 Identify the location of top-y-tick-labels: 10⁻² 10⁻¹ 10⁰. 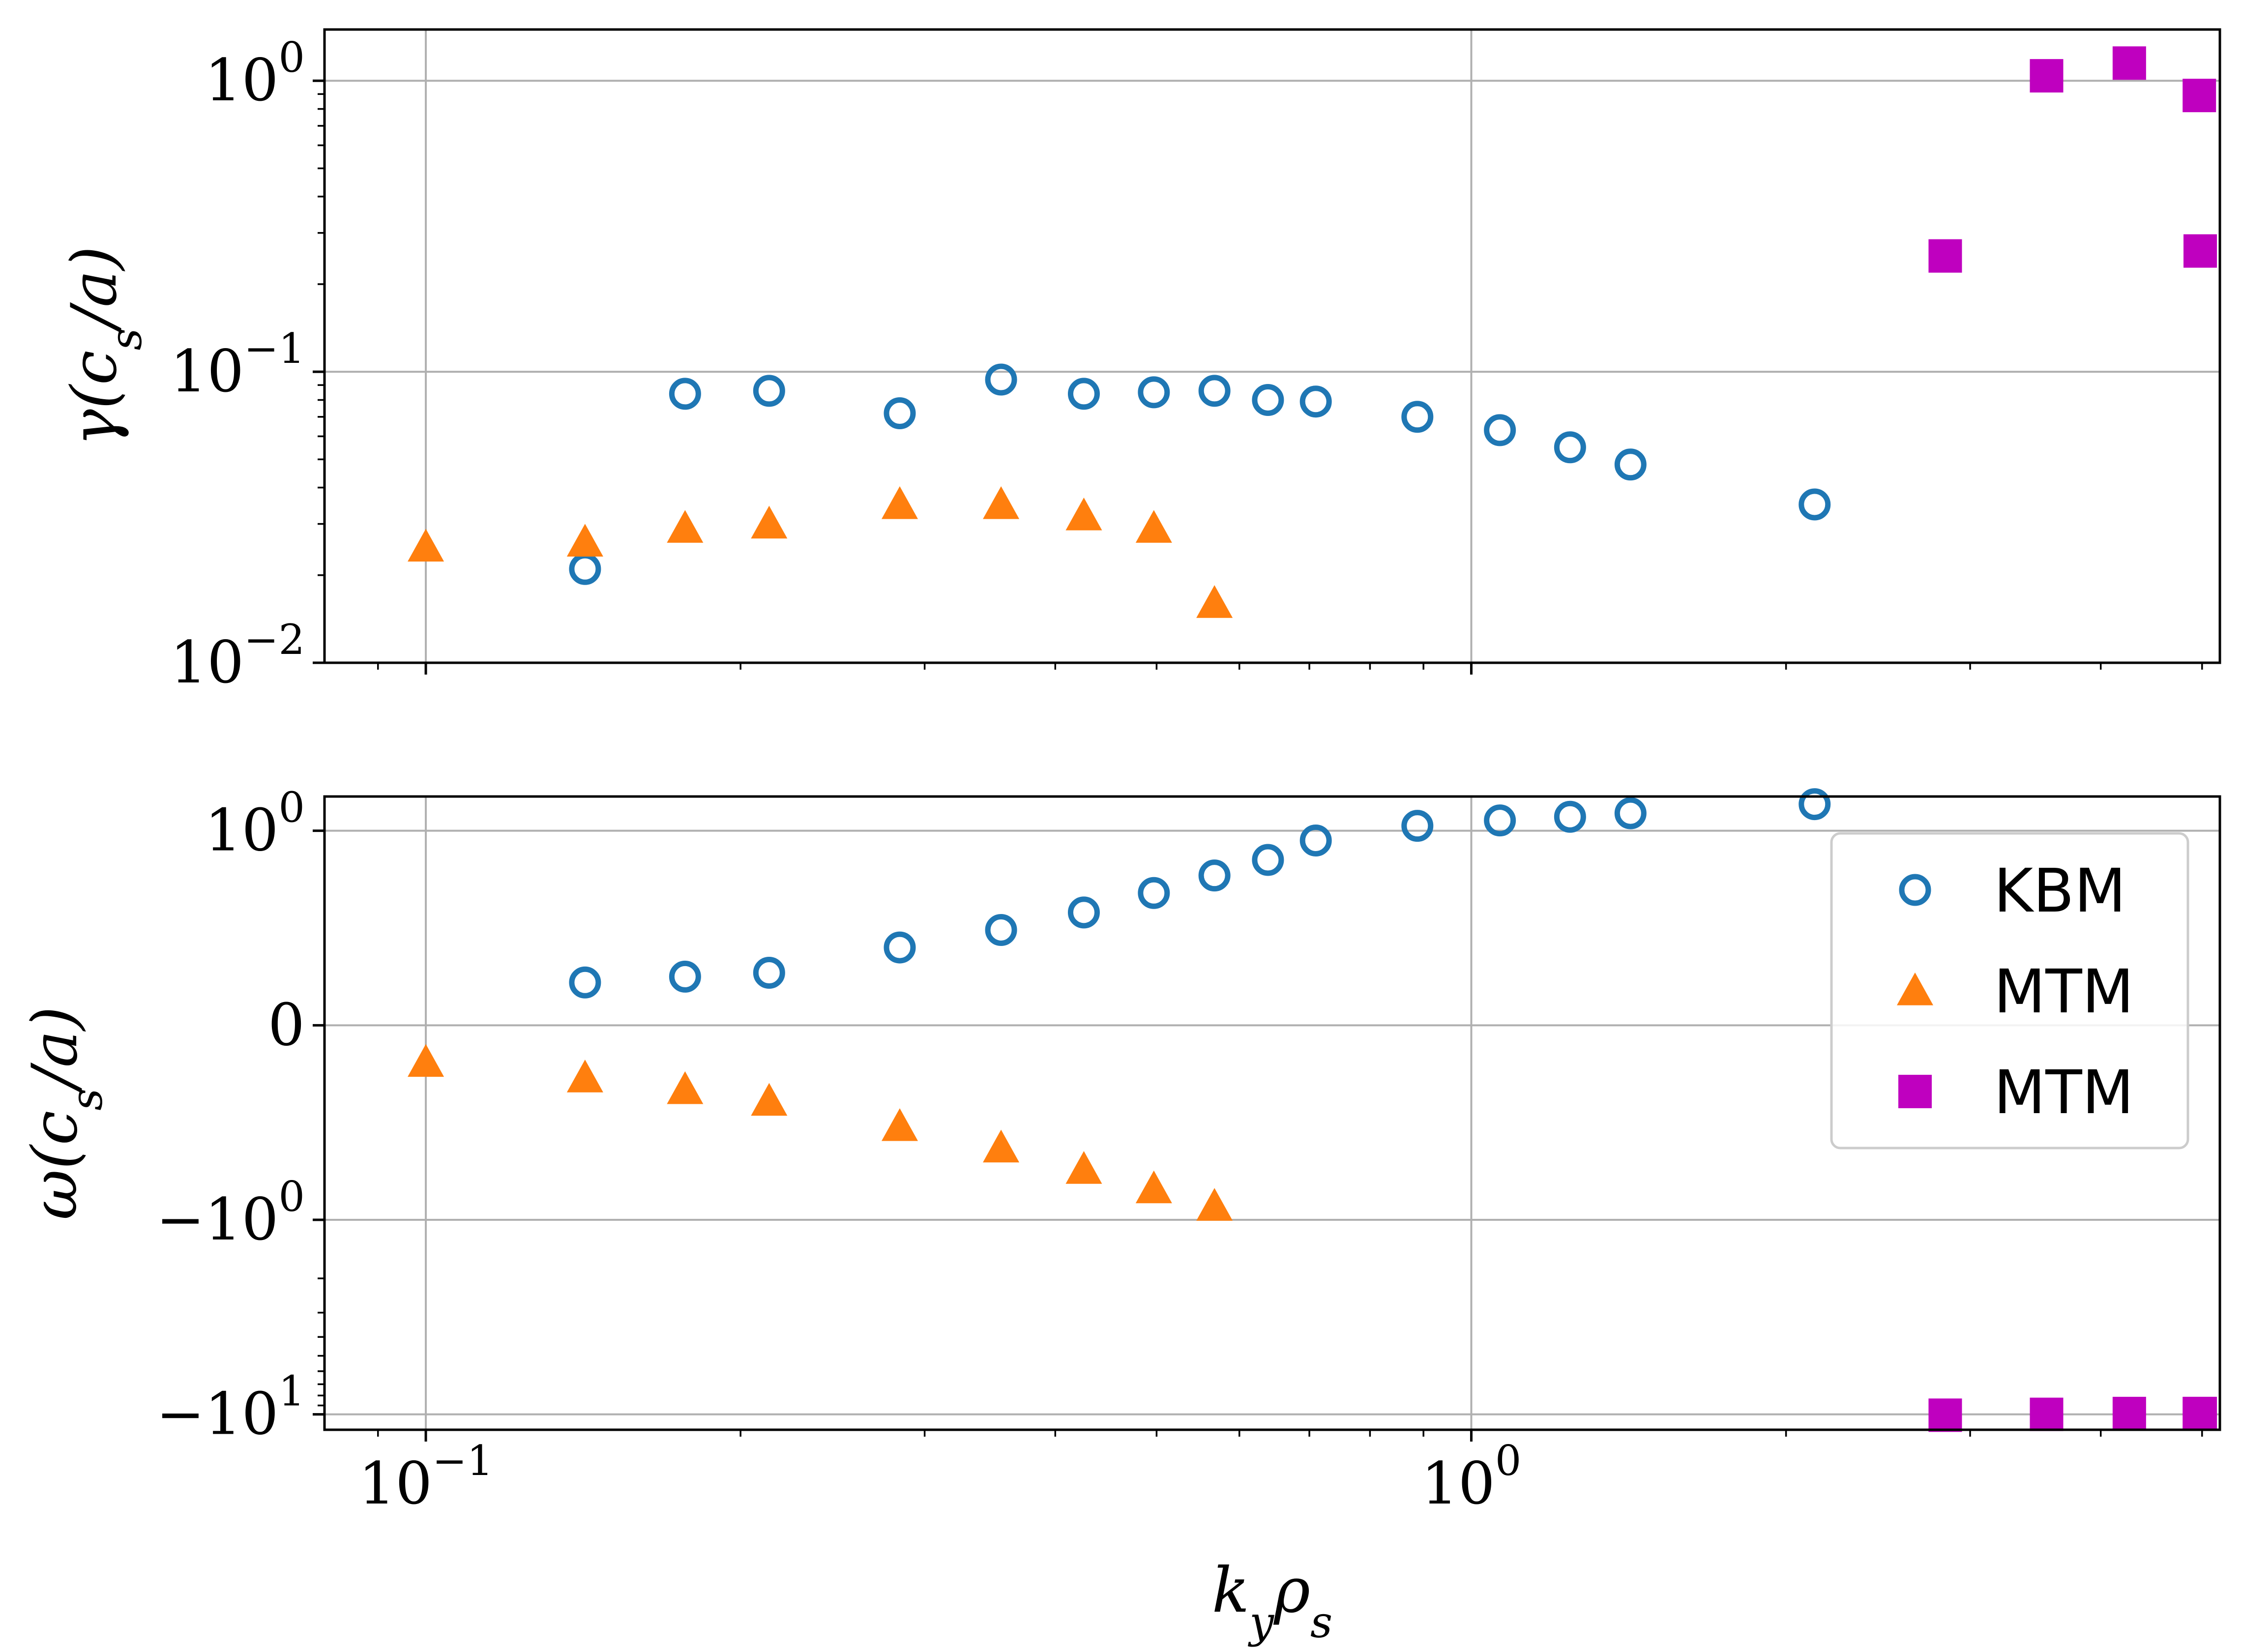
(237, 364).